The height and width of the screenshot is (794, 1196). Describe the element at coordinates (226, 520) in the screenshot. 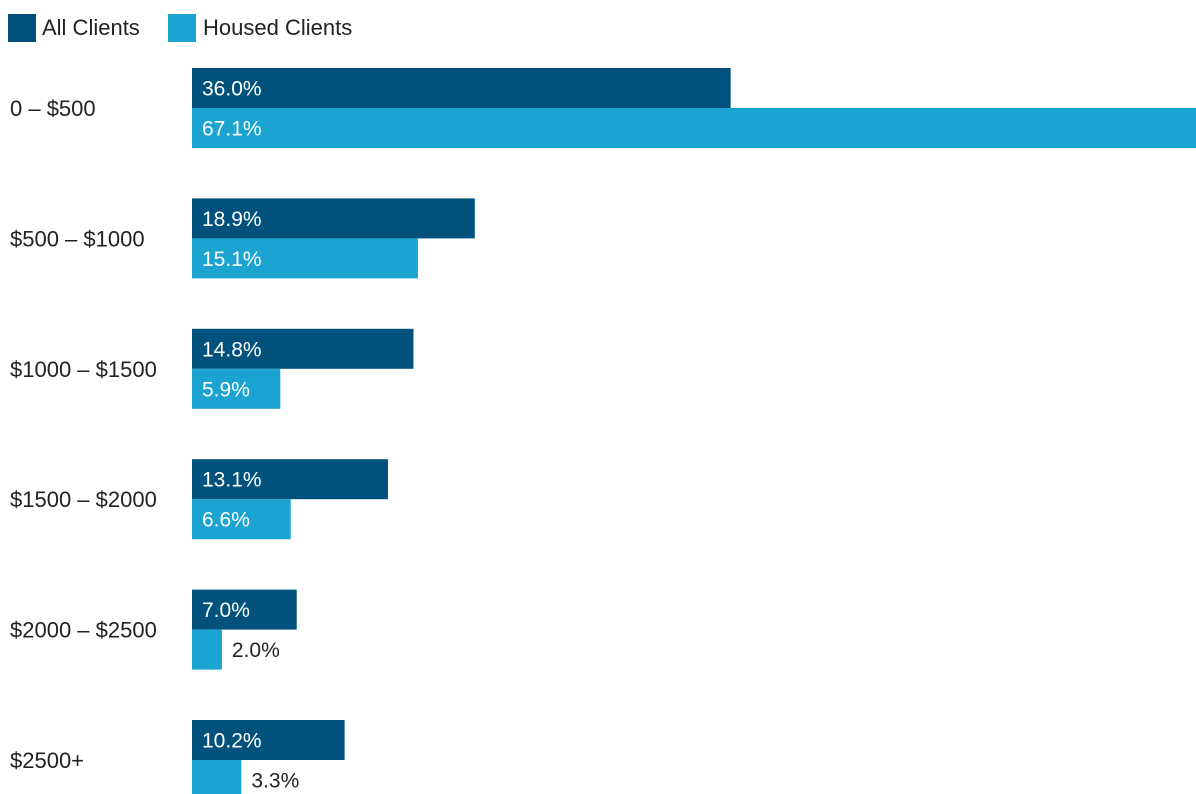

I see `value-label-housed-clients-1500-2000: 6.6%` at that location.